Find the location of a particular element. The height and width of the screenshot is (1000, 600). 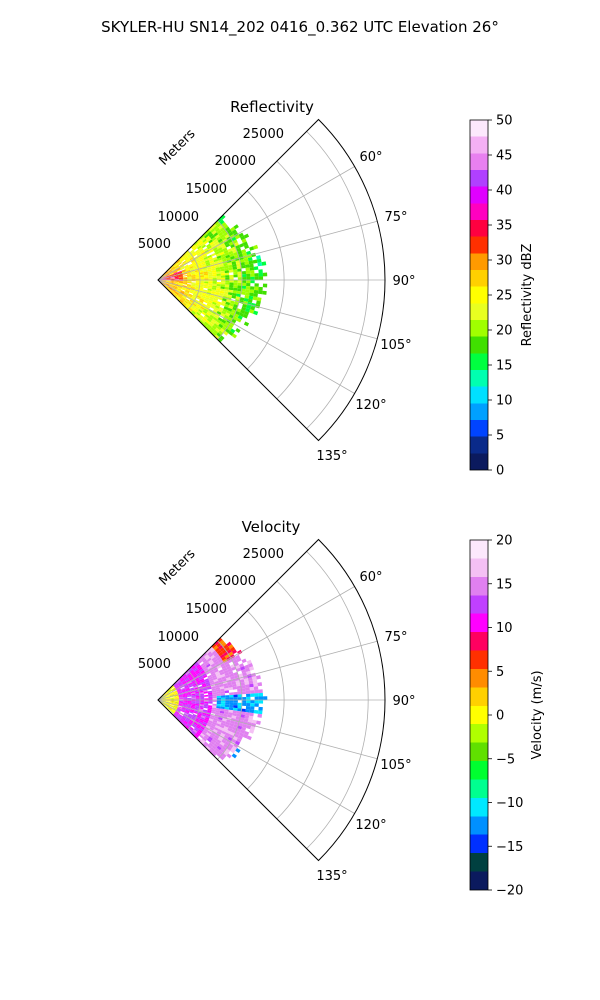

colorbar-tick-label: −15 is located at coordinates (509, 847).